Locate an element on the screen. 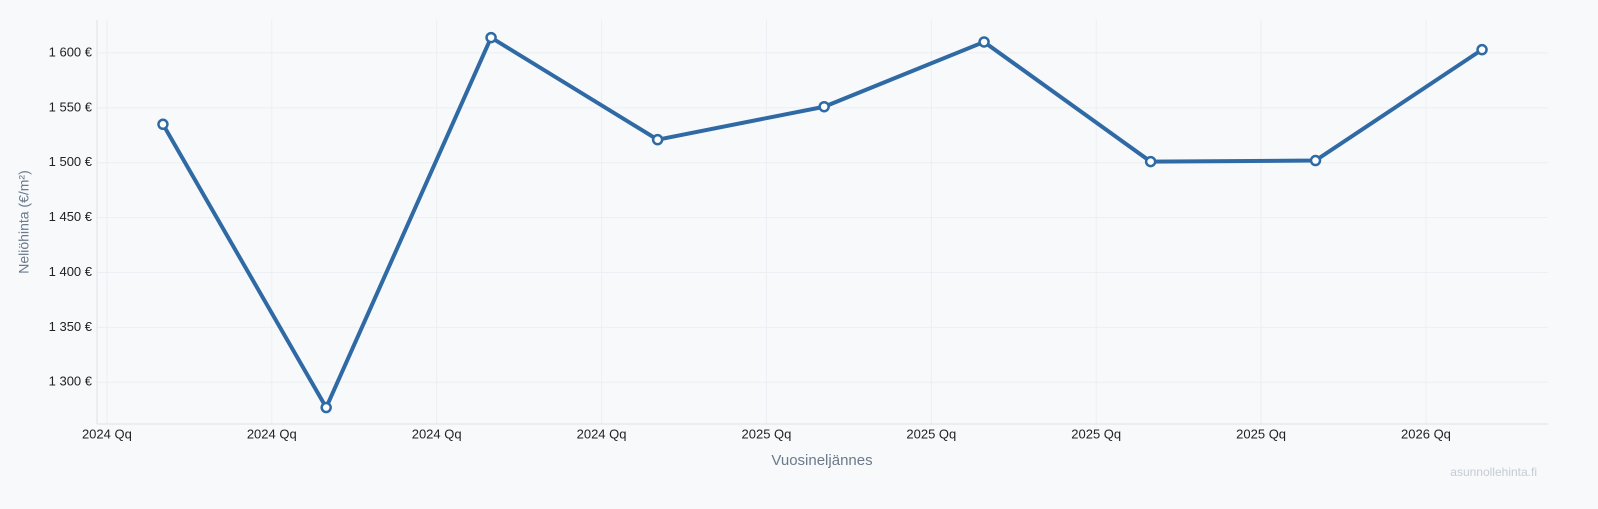 The width and height of the screenshot is (1598, 509). x-tick-label: 2026 Qq is located at coordinates (1426, 433).